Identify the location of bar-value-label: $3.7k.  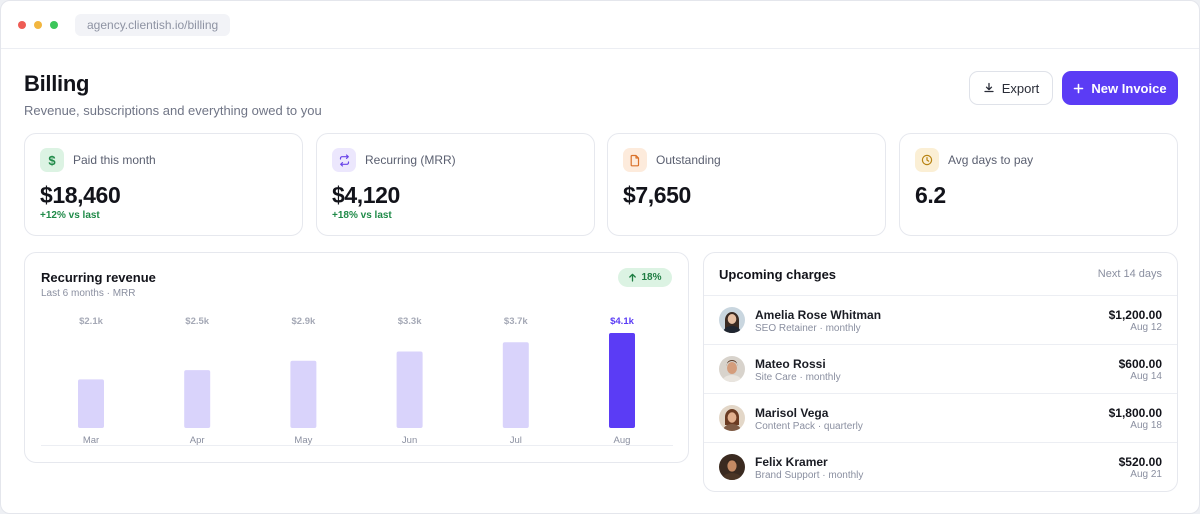
(516, 321).